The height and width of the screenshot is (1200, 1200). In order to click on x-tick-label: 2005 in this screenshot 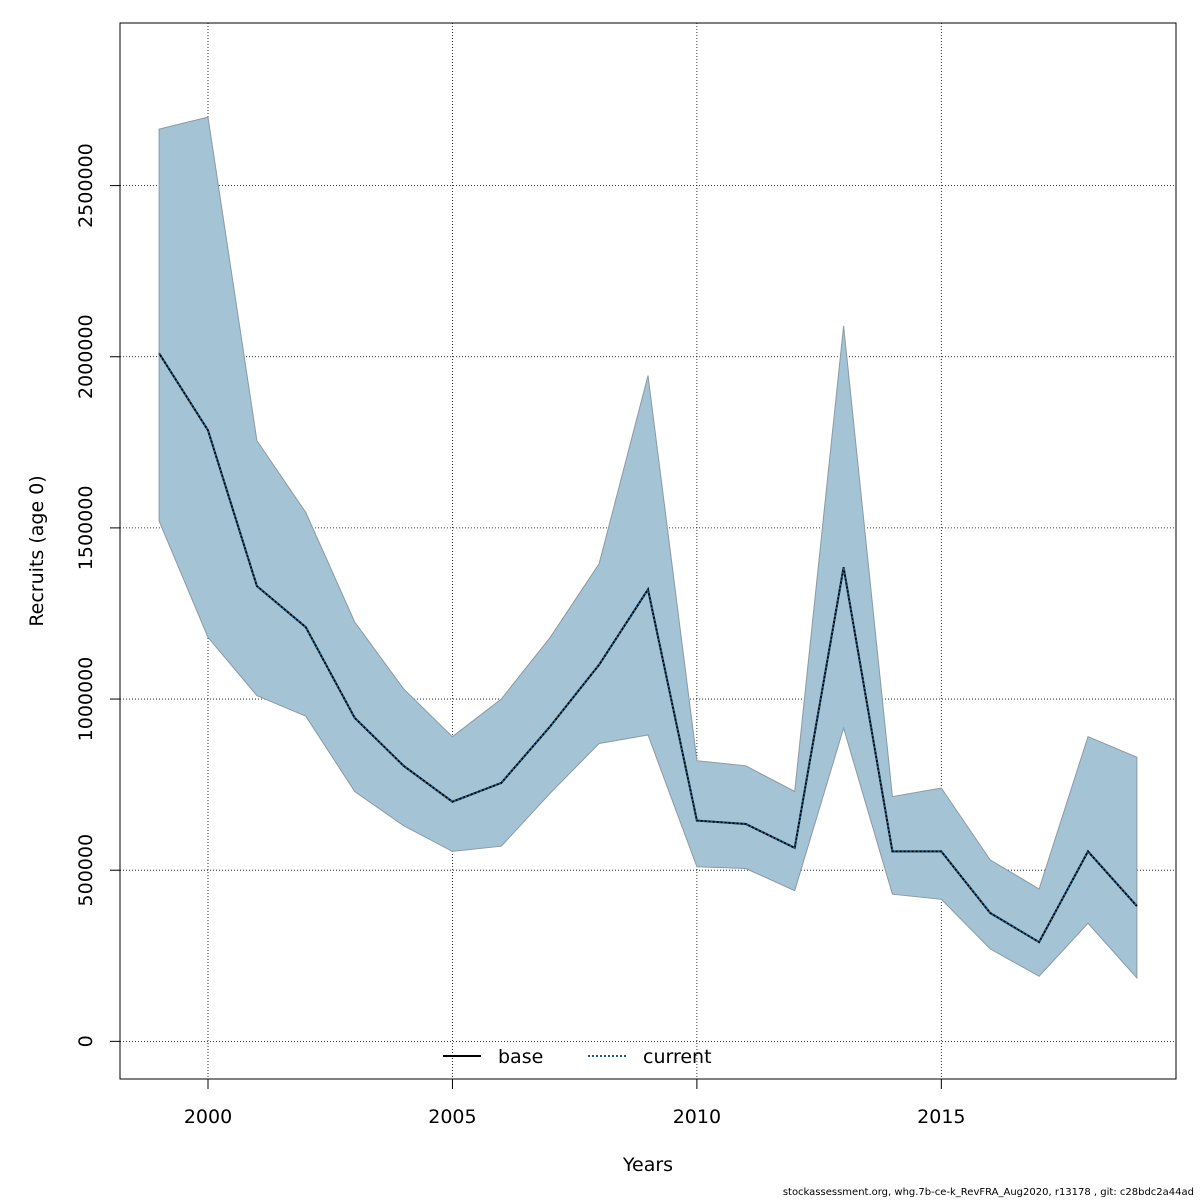, I will do `click(452, 1117)`.